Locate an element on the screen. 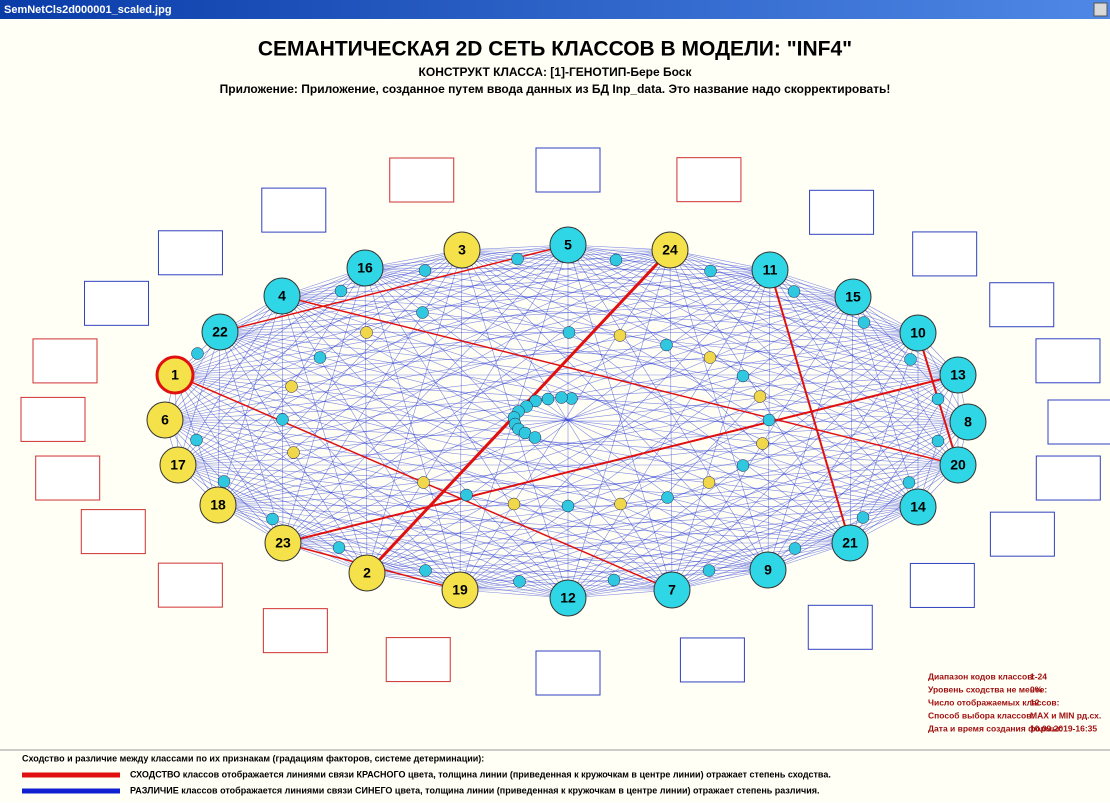 Image resolution: width=1110 pixels, height=807 pixels. node-label: 20 is located at coordinates (958, 465).